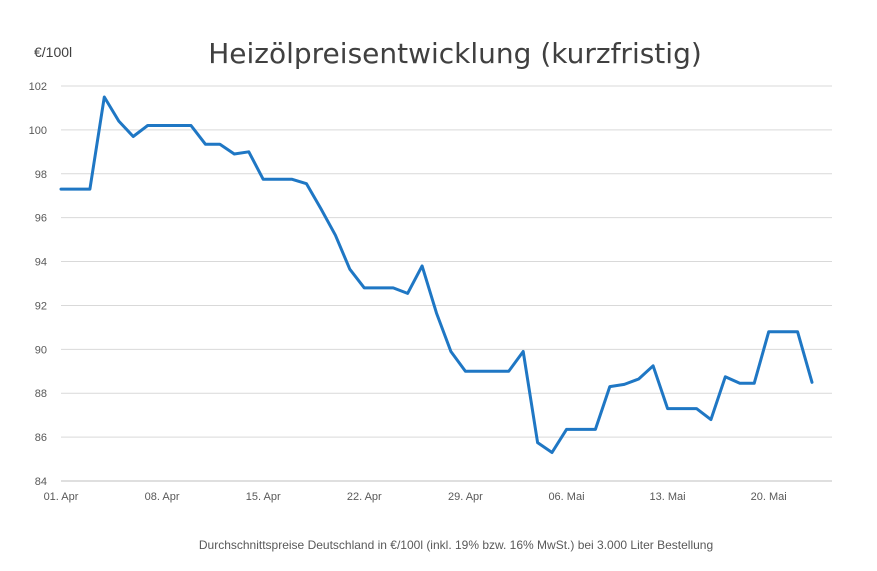  Describe the element at coordinates (162, 497) in the screenshot. I see `x-tick-label: 08. Apr` at that location.